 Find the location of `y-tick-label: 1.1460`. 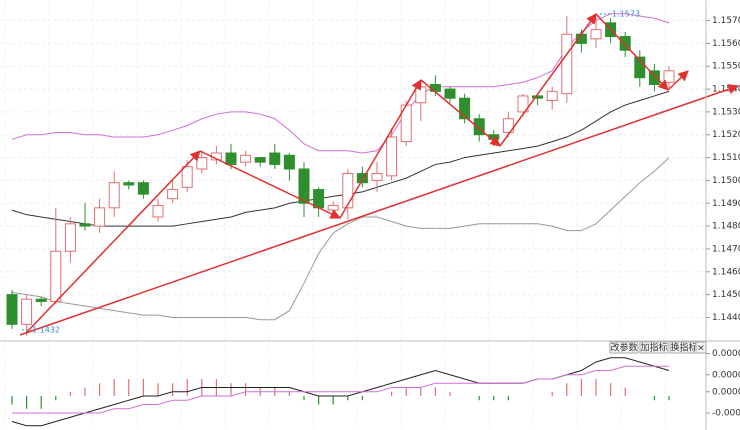

y-tick-label: 1.1460 is located at coordinates (726, 272).